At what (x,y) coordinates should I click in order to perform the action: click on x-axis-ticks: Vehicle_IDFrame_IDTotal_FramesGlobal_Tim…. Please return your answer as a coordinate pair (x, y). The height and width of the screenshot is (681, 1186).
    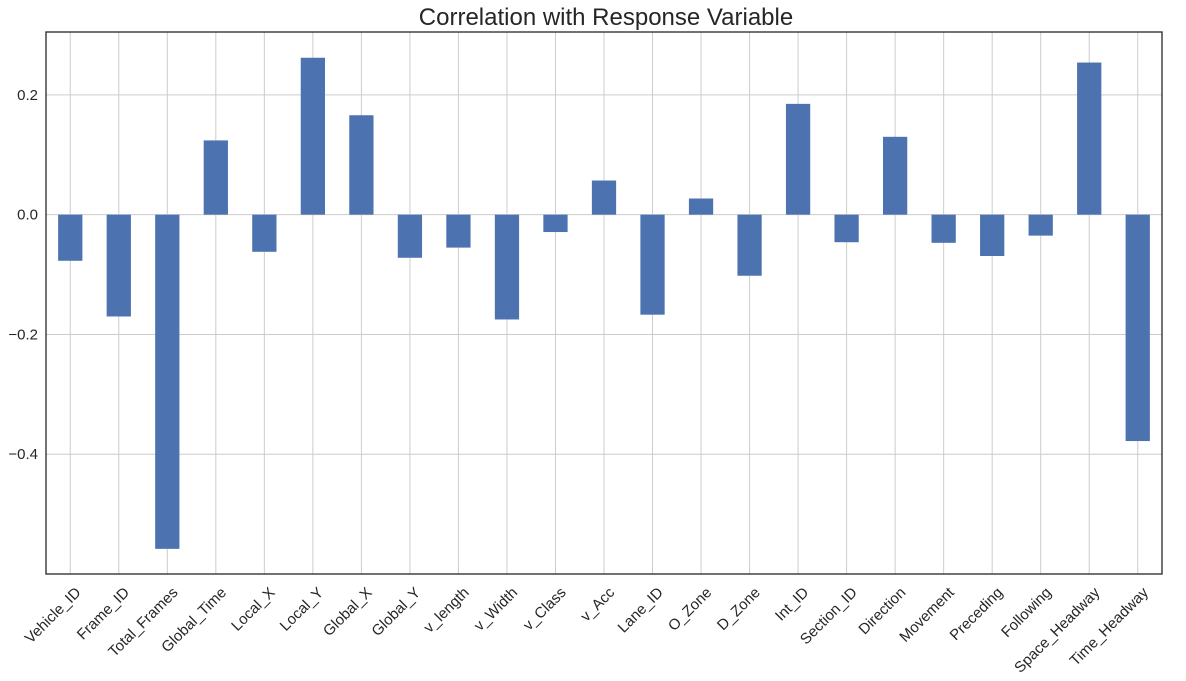
    Looking at the image, I should click on (587, 630).